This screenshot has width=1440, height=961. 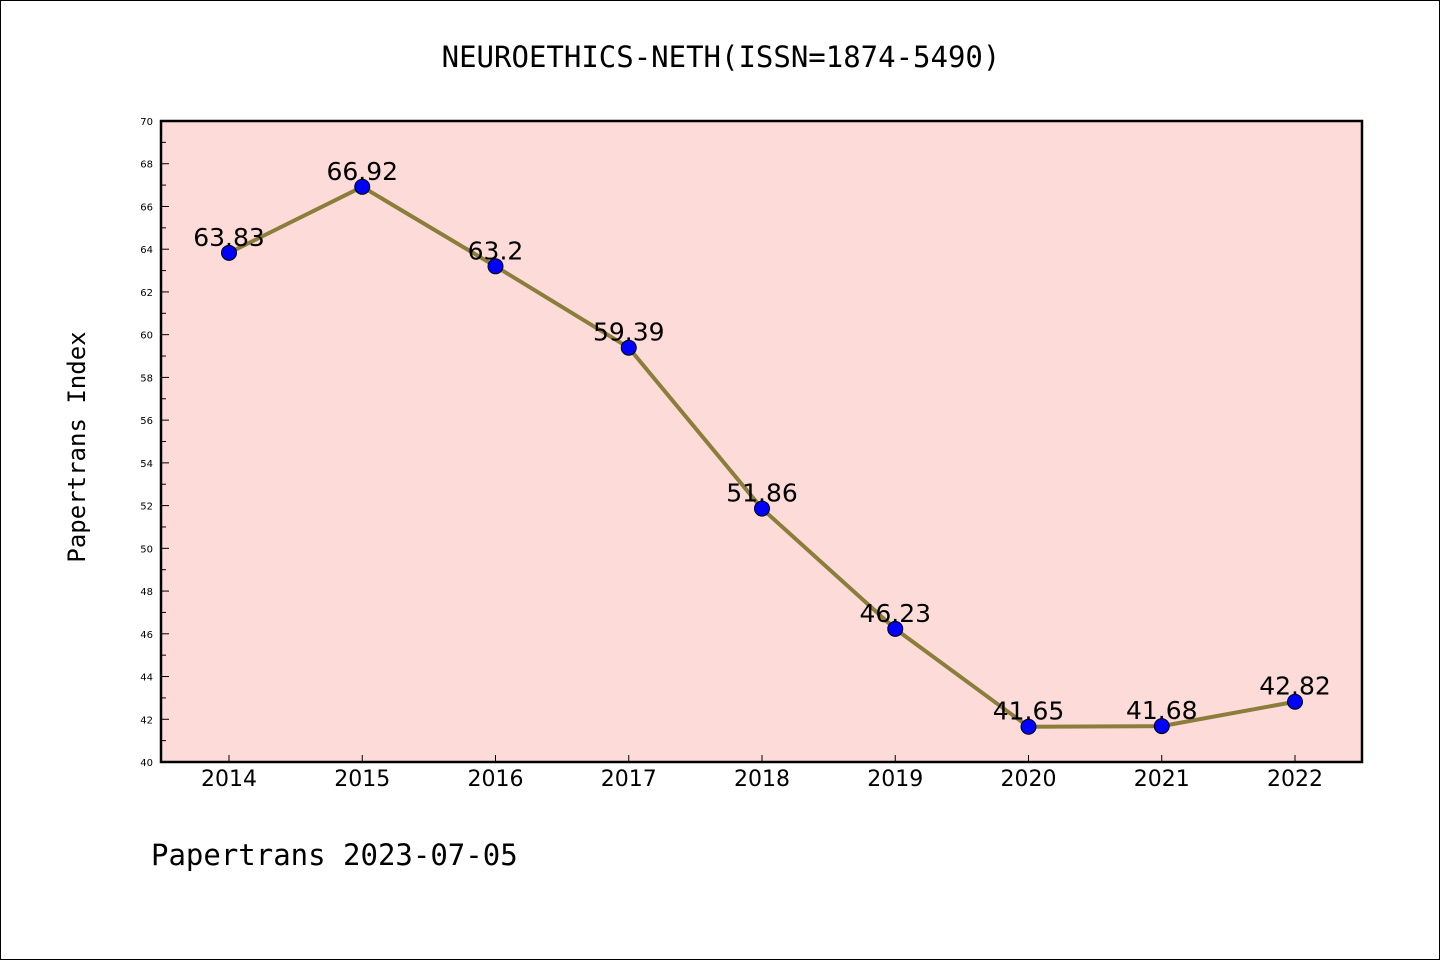 What do you see at coordinates (229, 237) in the screenshot?
I see `data-label: 63.83` at bounding box center [229, 237].